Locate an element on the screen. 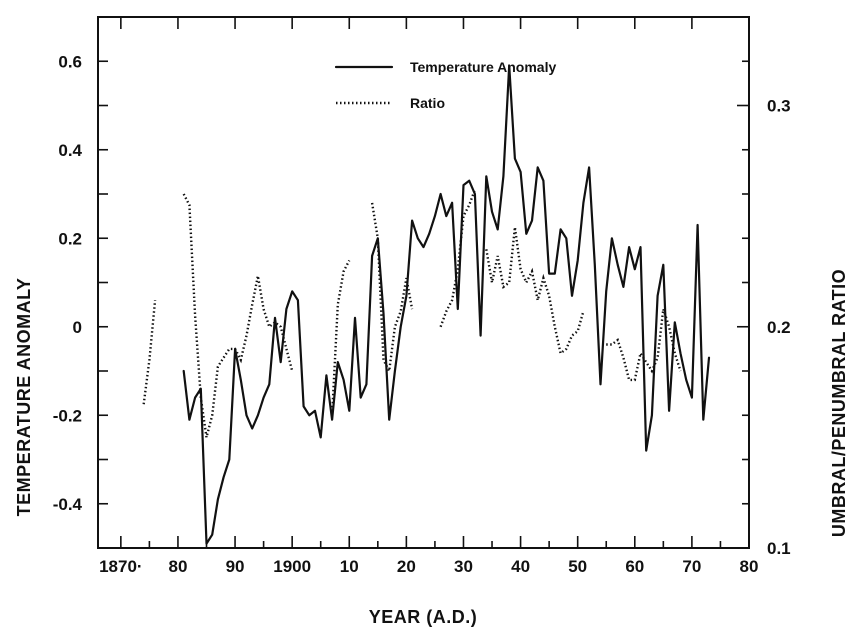 This screenshot has height=633, width=855. x-tick-label: 30 is located at coordinates (463, 566).